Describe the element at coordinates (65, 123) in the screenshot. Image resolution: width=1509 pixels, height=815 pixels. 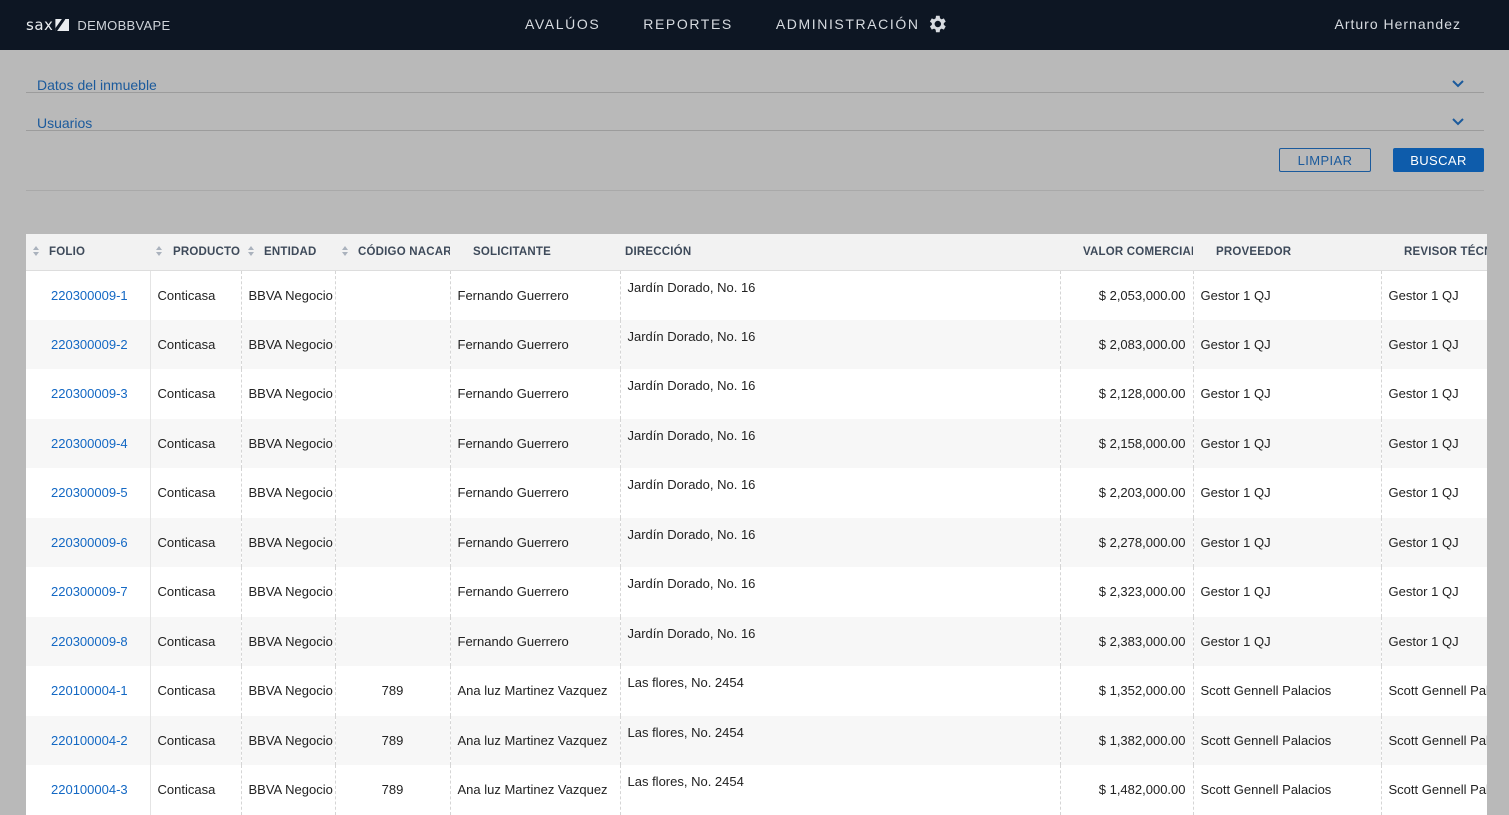
I see `section-title: Usuarios` at that location.